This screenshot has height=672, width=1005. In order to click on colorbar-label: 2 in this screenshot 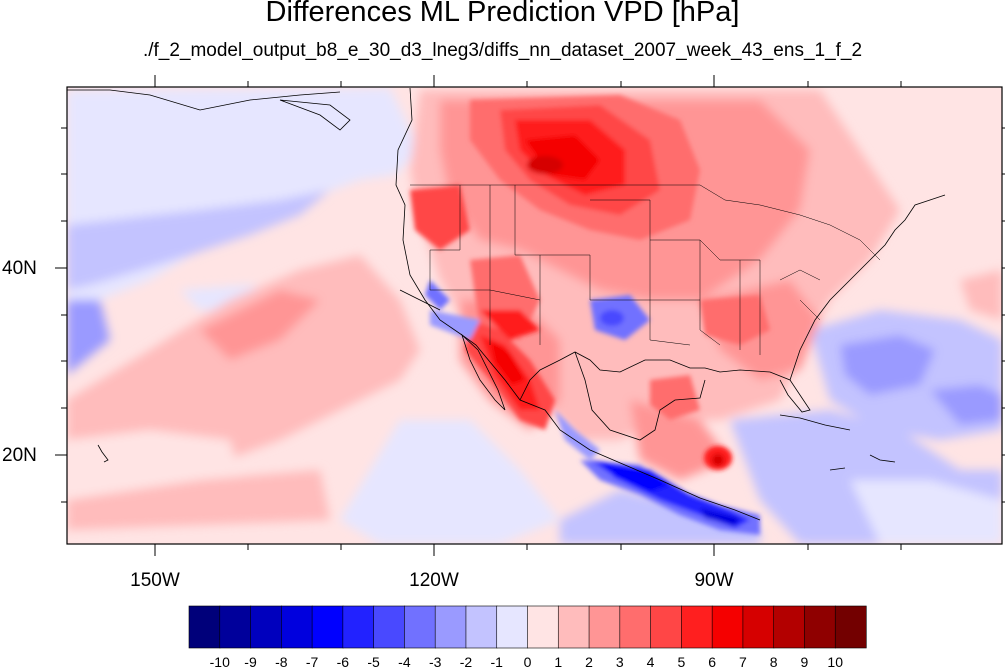, I will do `click(589, 662)`.